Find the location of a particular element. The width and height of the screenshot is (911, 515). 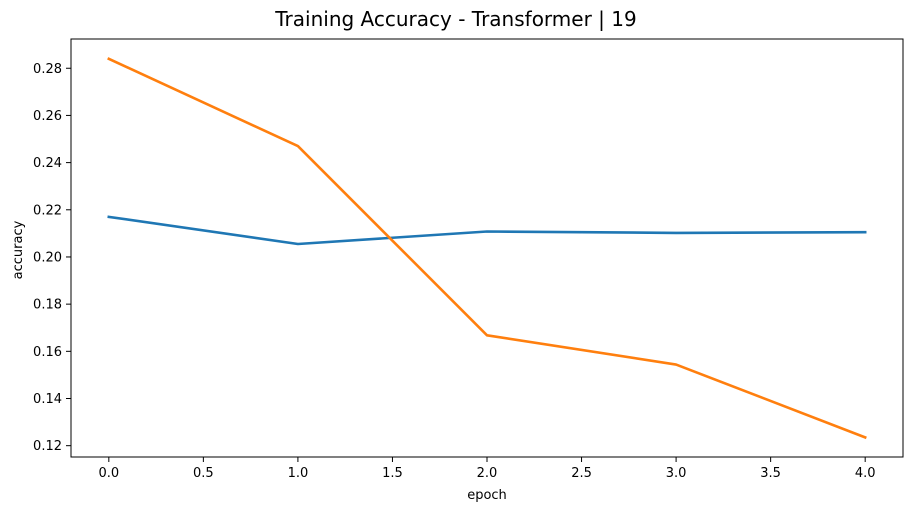

x-tick-label: 4.0 is located at coordinates (865, 473).